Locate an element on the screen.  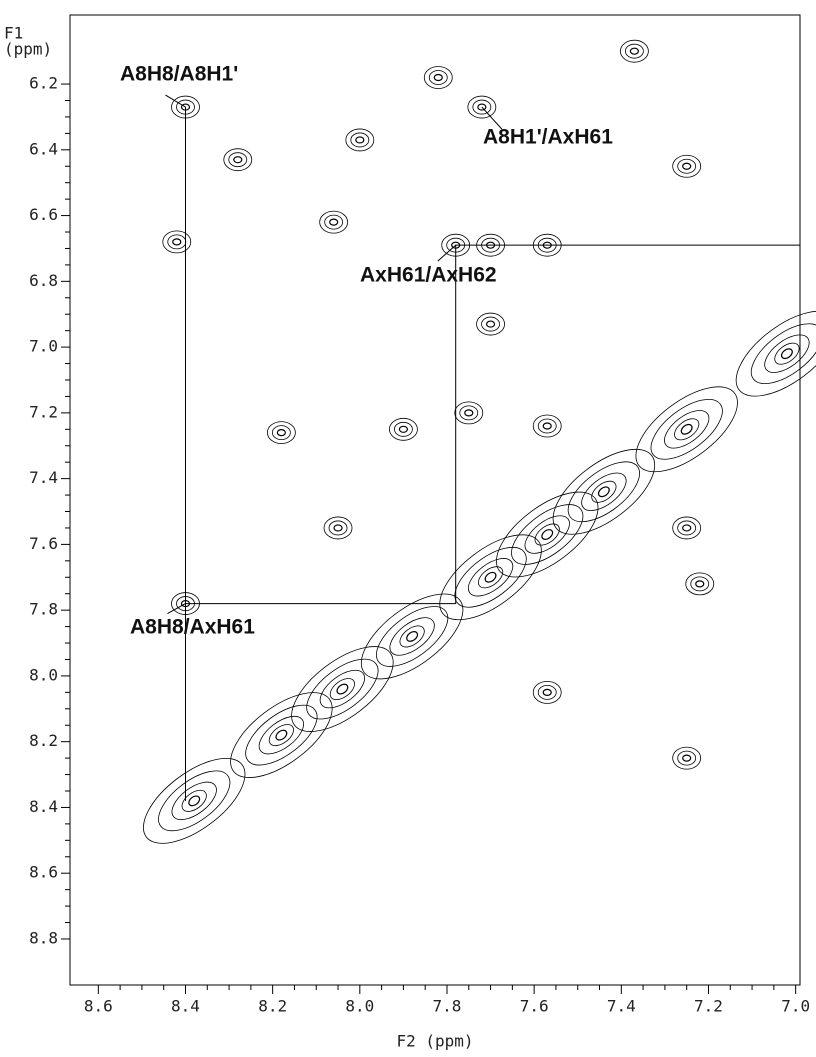
x-tick-label: 7.0 is located at coordinates (795, 1006).